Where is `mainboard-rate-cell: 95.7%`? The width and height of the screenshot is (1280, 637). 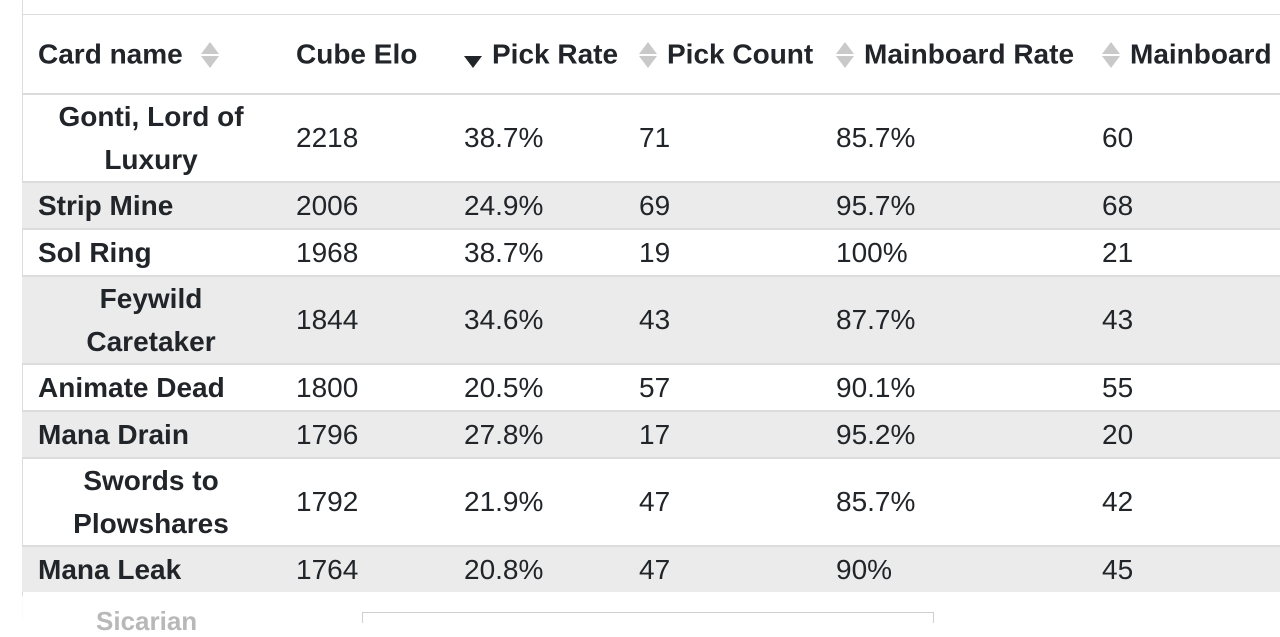
mainboard-rate-cell: 95.7% is located at coordinates (876, 205).